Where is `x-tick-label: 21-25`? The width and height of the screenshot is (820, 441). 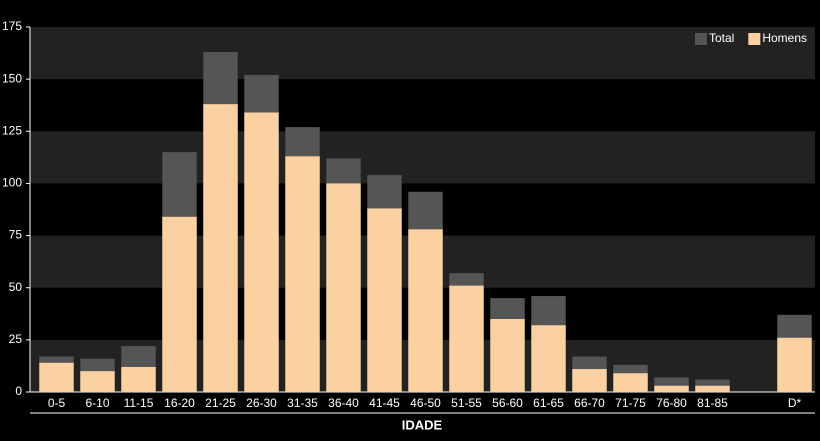
x-tick-label: 21-25 is located at coordinates (220, 403).